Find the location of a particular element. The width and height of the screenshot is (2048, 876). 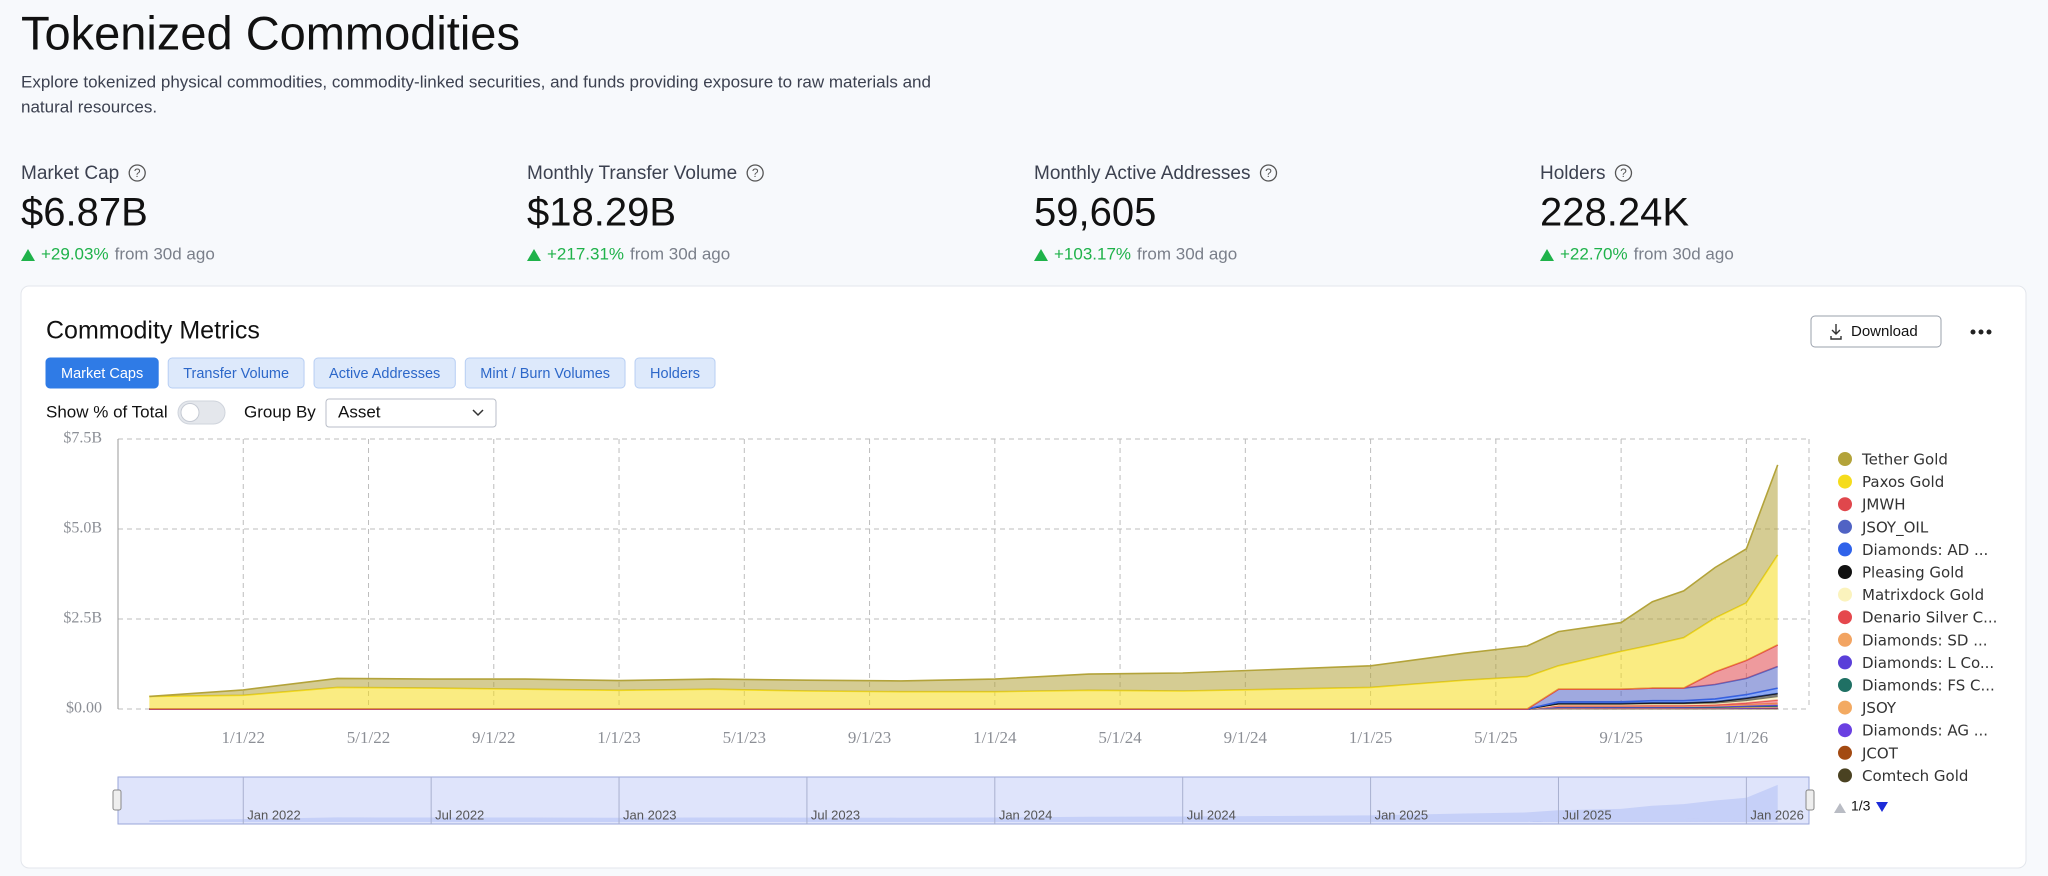

stat-change: +22.70% is located at coordinates (1594, 253).